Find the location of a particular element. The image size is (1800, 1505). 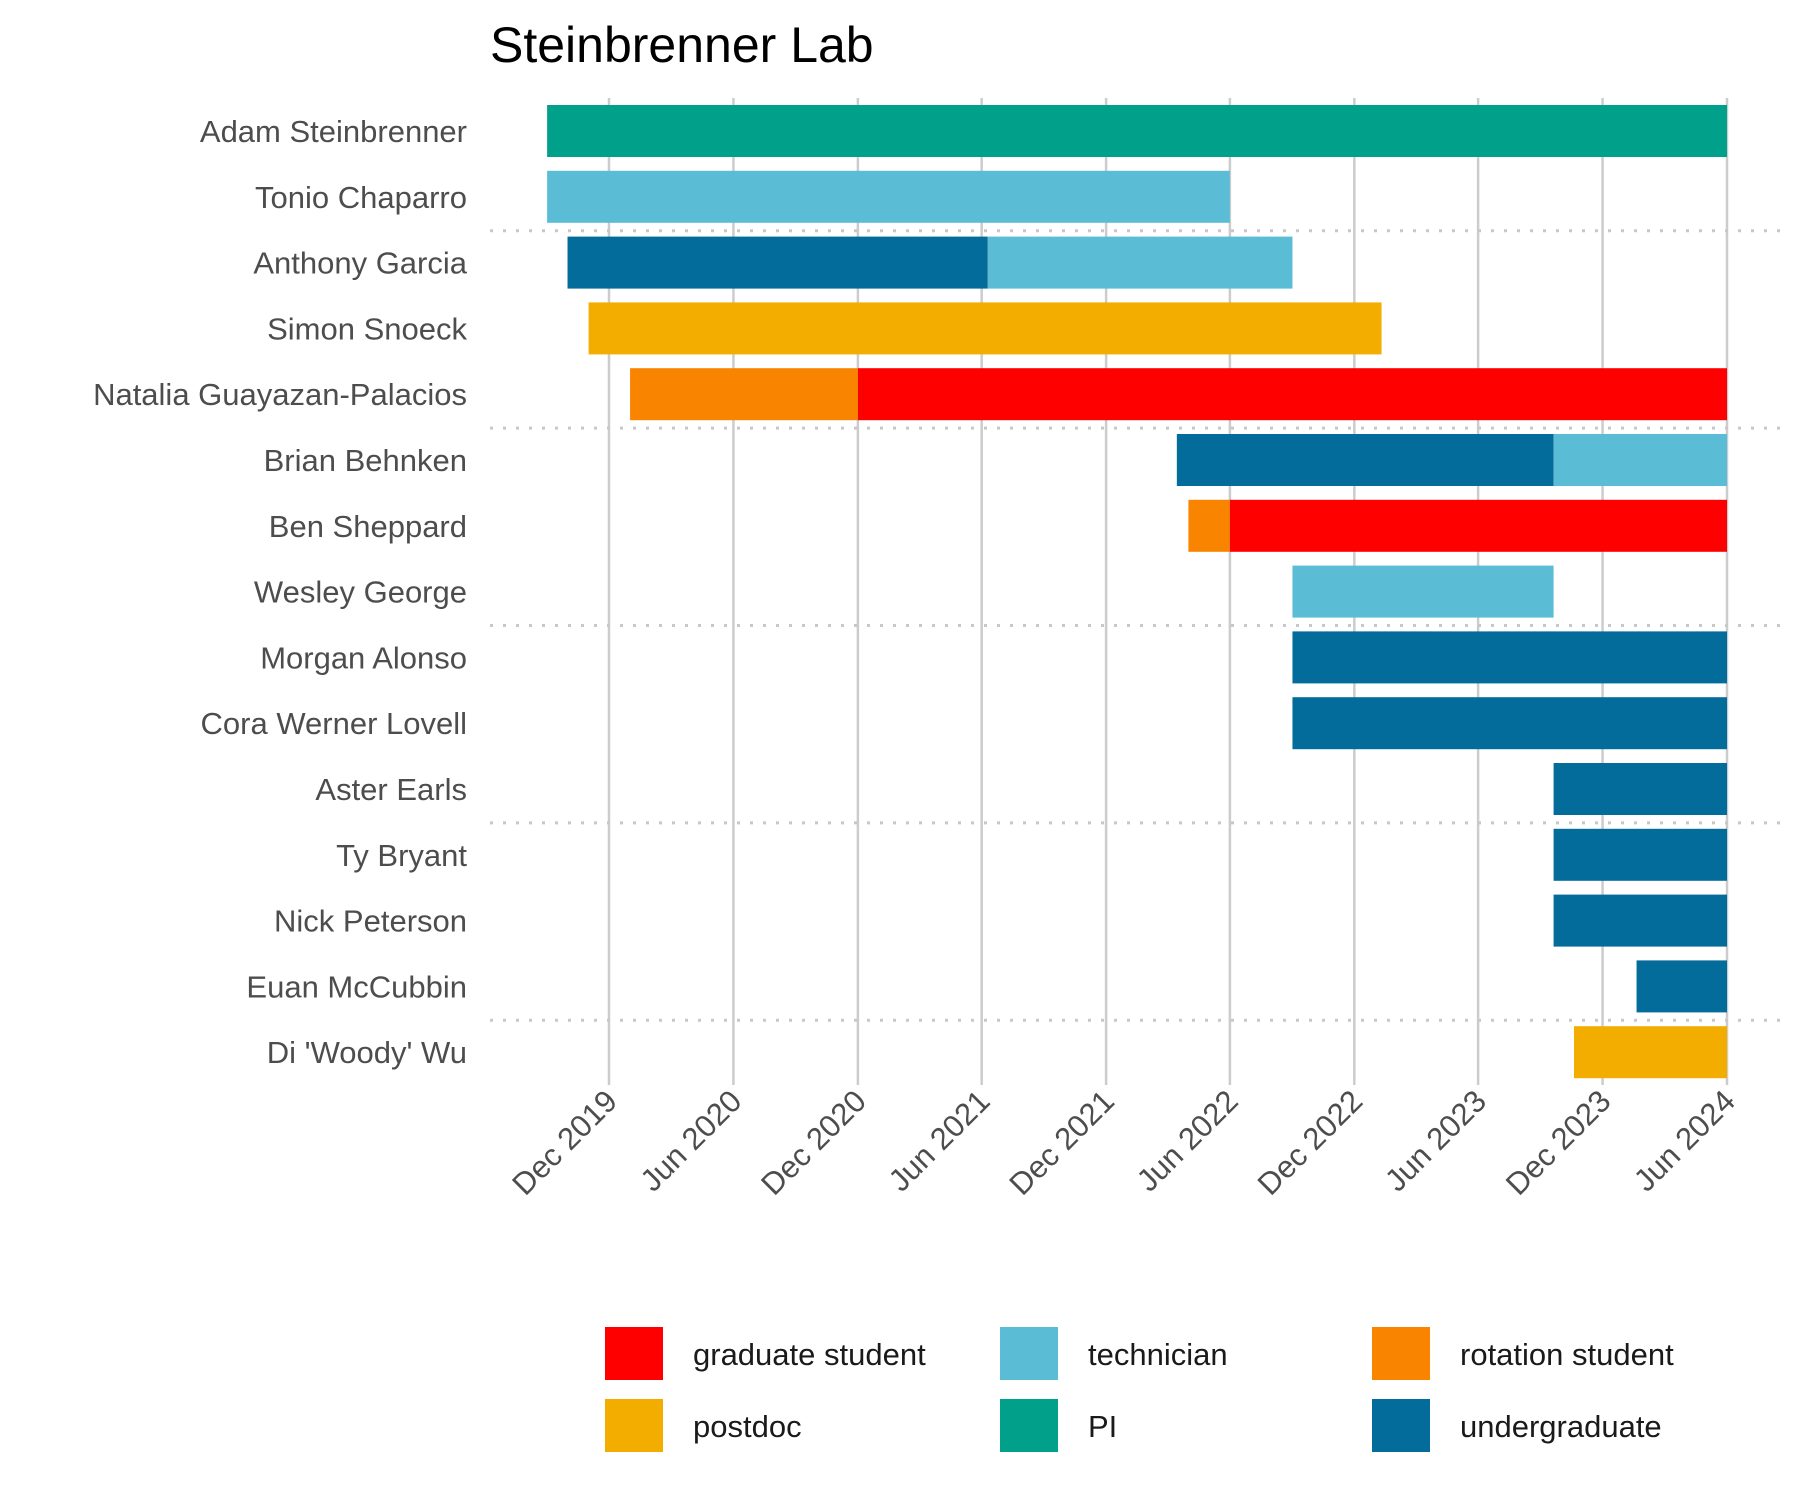

bar-tonio-chaparro-technician is located at coordinates (888, 196).